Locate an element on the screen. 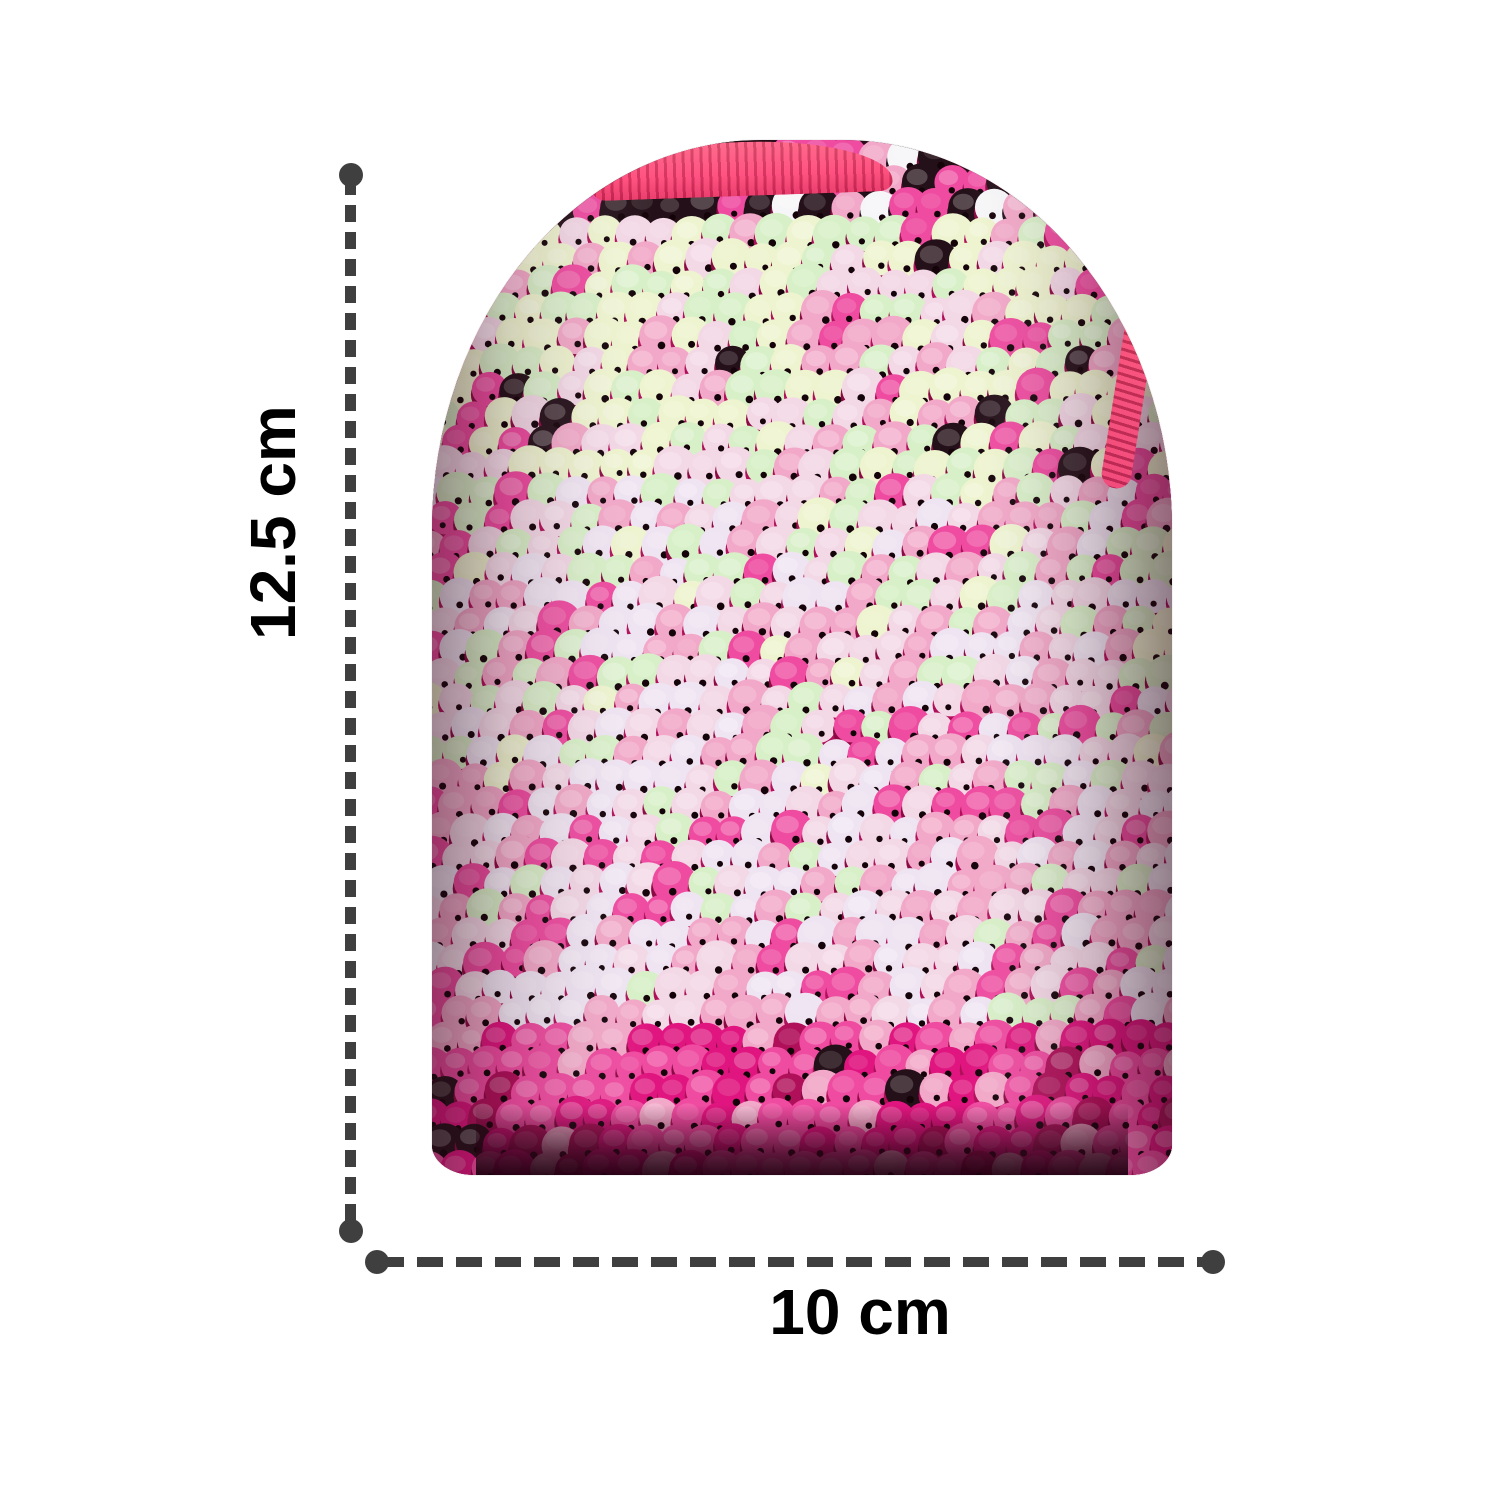 The height and width of the screenshot is (1500, 1500). width-dimension-line is located at coordinates (796, 1262).